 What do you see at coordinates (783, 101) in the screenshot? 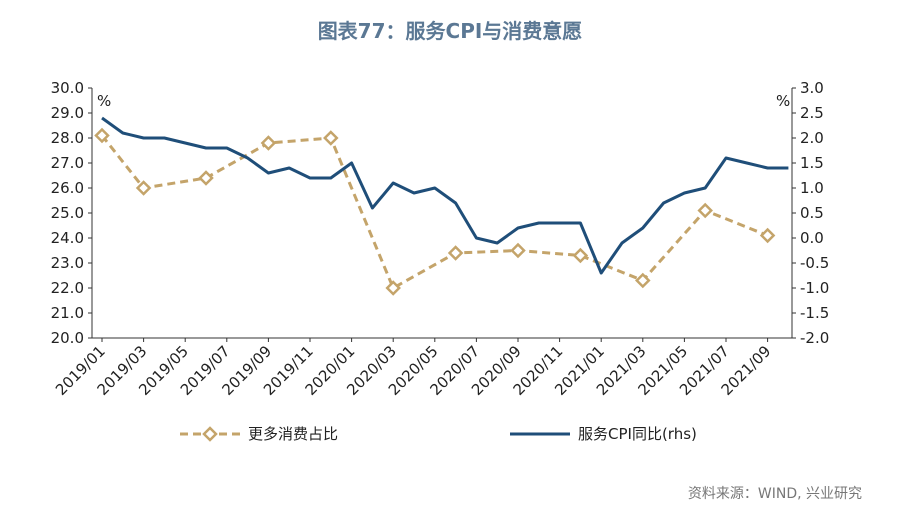
I see `y2-axis-label: %` at bounding box center [783, 101].